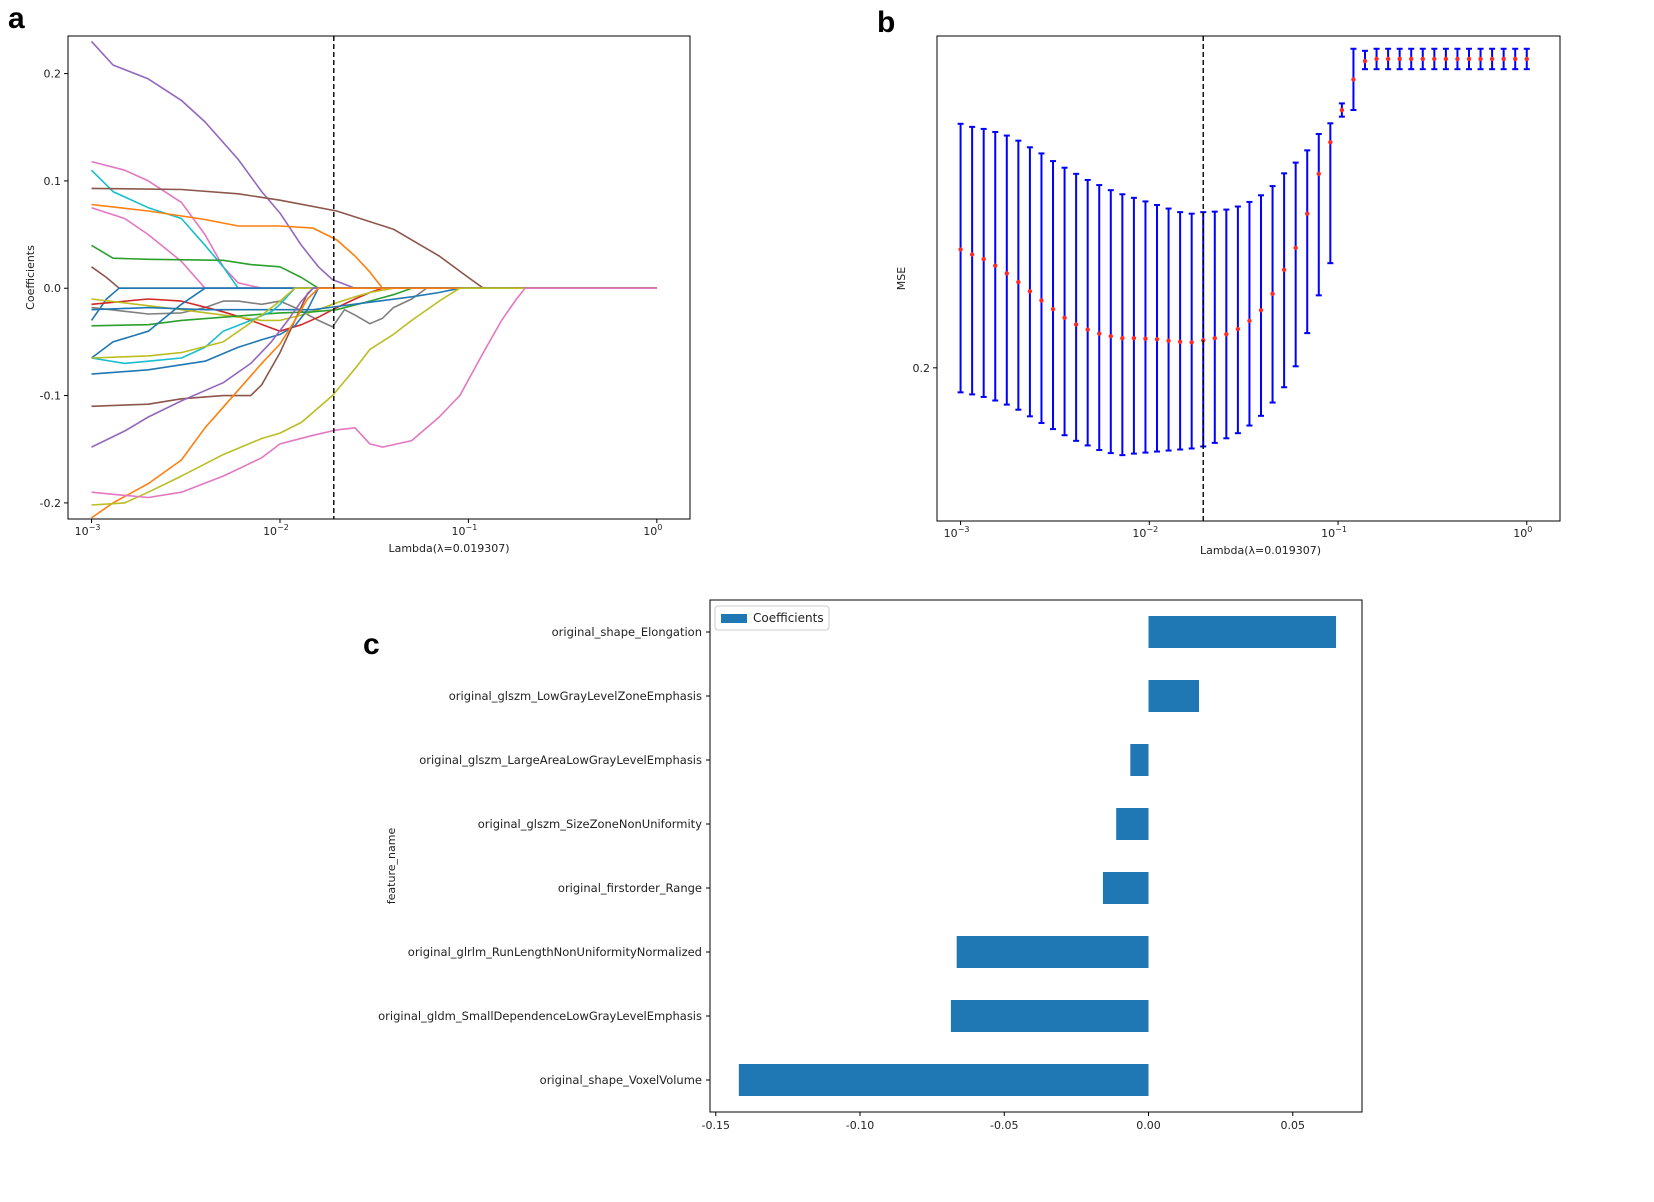  I want to click on legend-swatch, so click(734, 618).